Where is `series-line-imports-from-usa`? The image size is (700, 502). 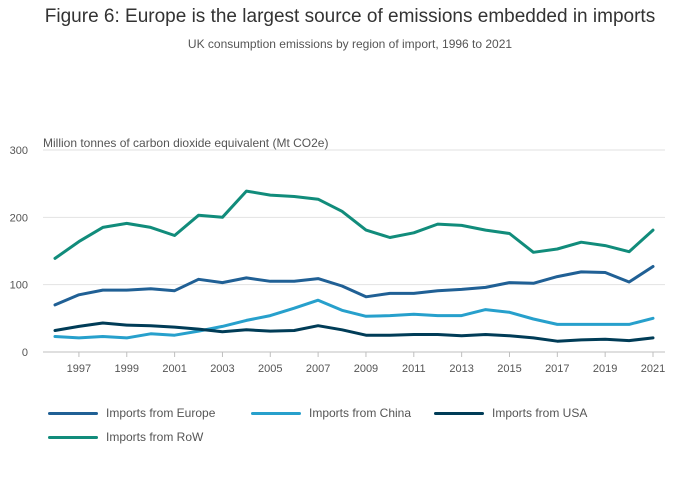
series-line-imports-from-usa is located at coordinates (354, 332).